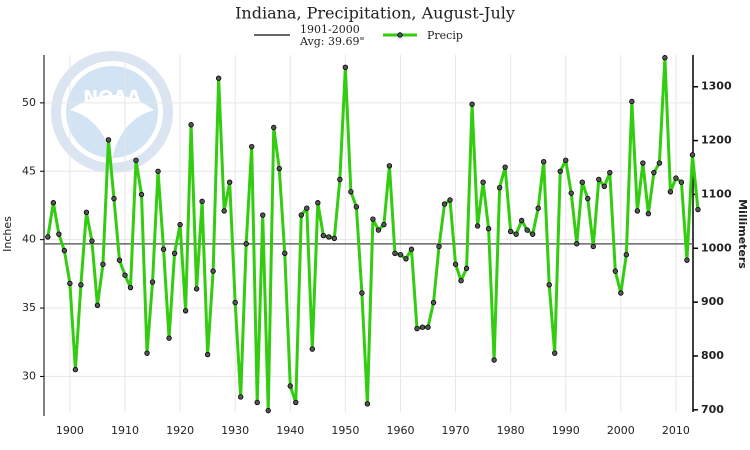 Image resolution: width=750 pixels, height=450 pixels. Describe the element at coordinates (712, 301) in the screenshot. I see `y2-tick-label: 900` at that location.